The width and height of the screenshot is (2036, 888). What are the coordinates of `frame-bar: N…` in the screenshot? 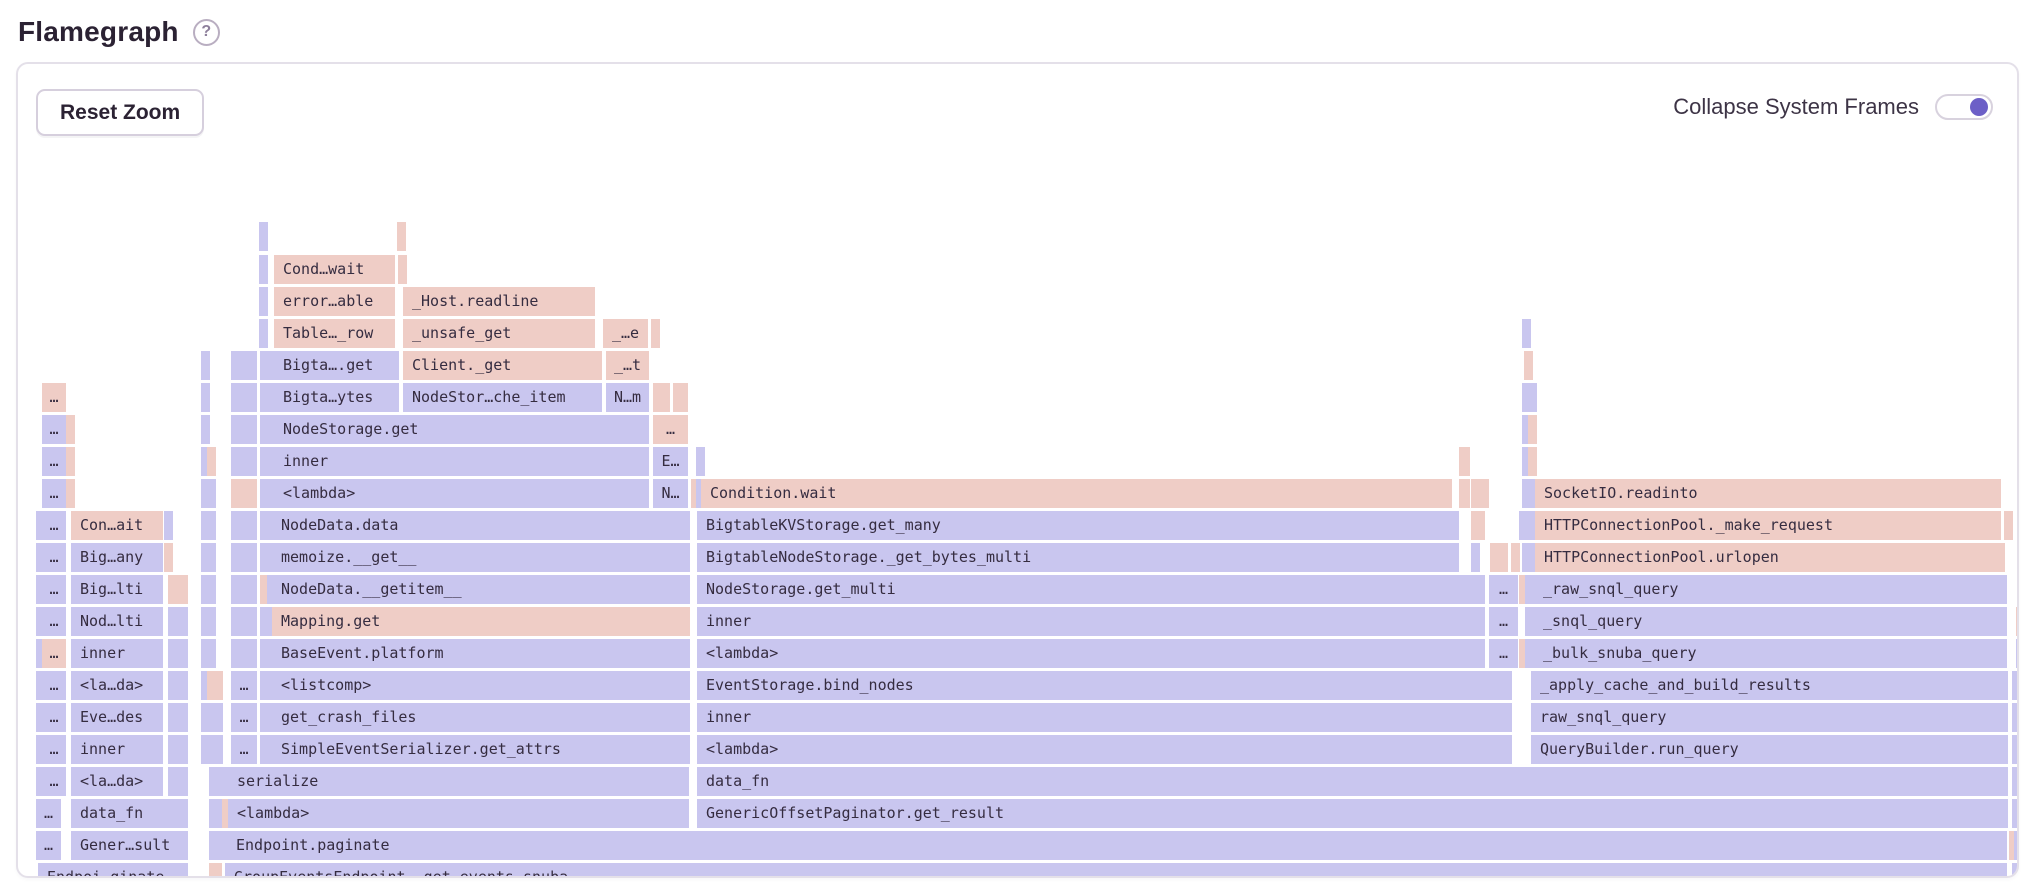 It's located at (670, 493).